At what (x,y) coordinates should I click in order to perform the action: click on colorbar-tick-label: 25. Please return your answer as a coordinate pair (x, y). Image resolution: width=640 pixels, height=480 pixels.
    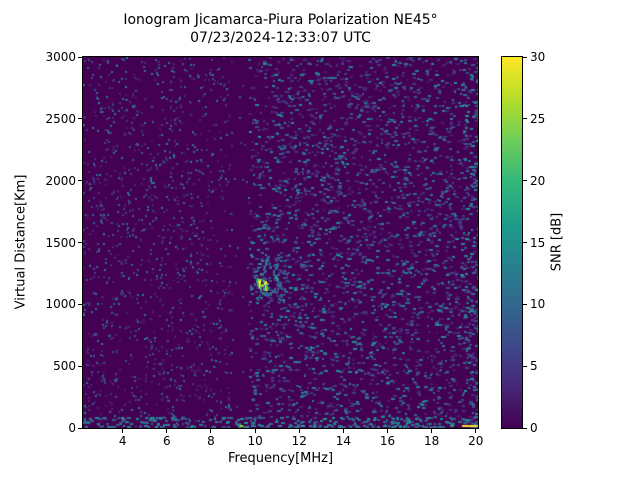
    Looking at the image, I should click on (538, 118).